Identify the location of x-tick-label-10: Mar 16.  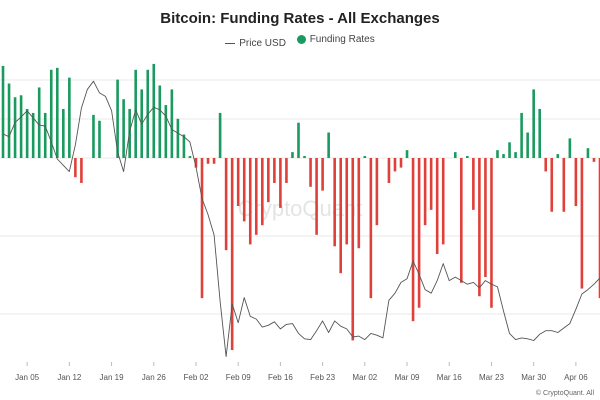
(449, 377).